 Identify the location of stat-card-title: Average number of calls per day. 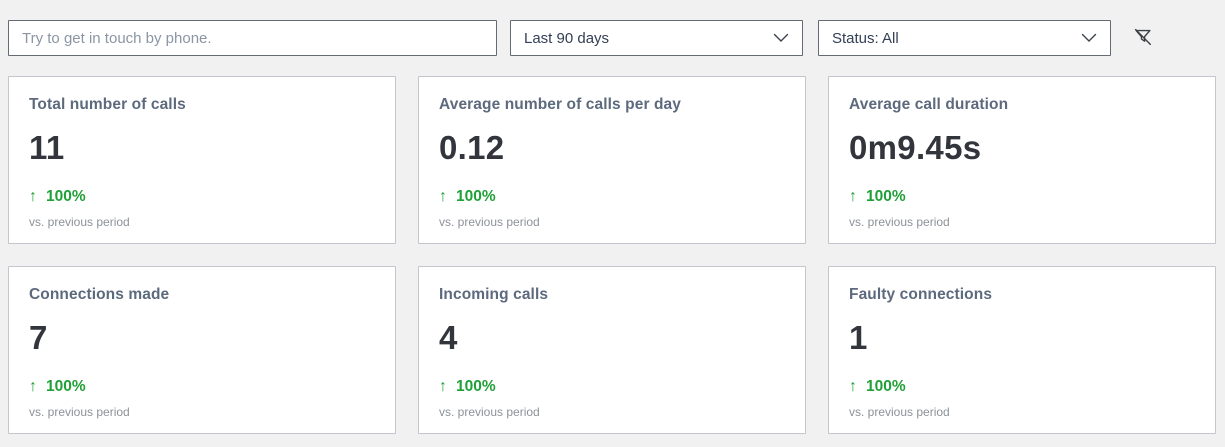
(560, 104).